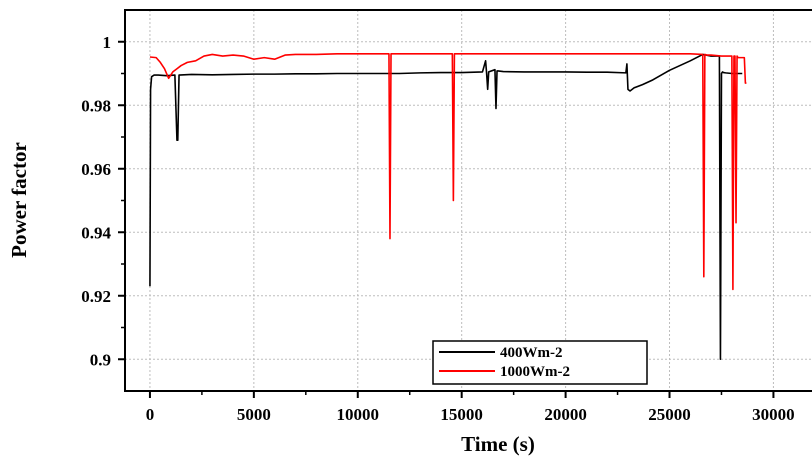  Describe the element at coordinates (531, 353) in the screenshot. I see `legend-label-400: 400Wm-2` at that location.